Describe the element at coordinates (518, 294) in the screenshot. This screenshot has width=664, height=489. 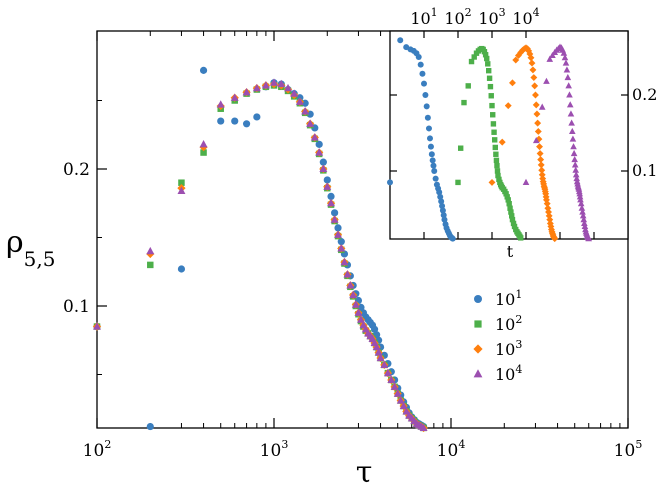
I see `legend-label-exp: 1` at that location.